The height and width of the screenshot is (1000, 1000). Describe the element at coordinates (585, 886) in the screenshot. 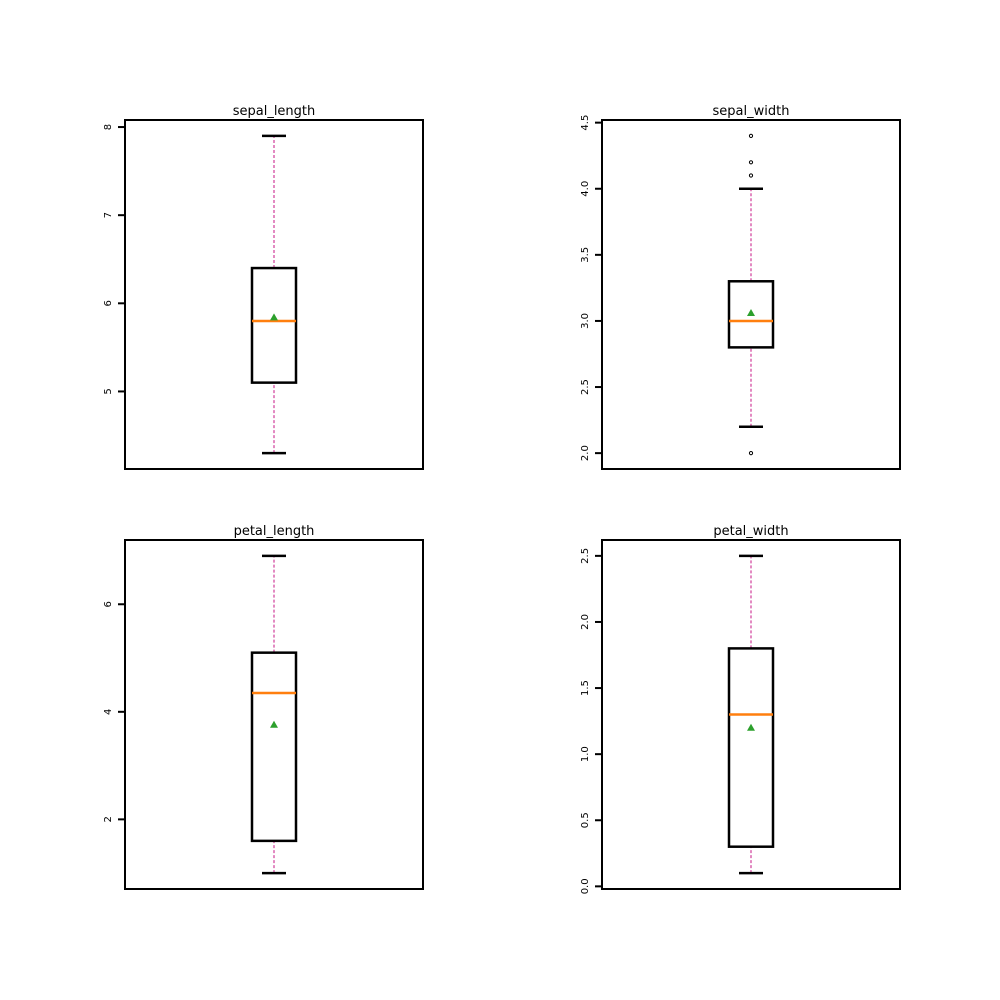

I see `y-tick-label: 0.0` at that location.